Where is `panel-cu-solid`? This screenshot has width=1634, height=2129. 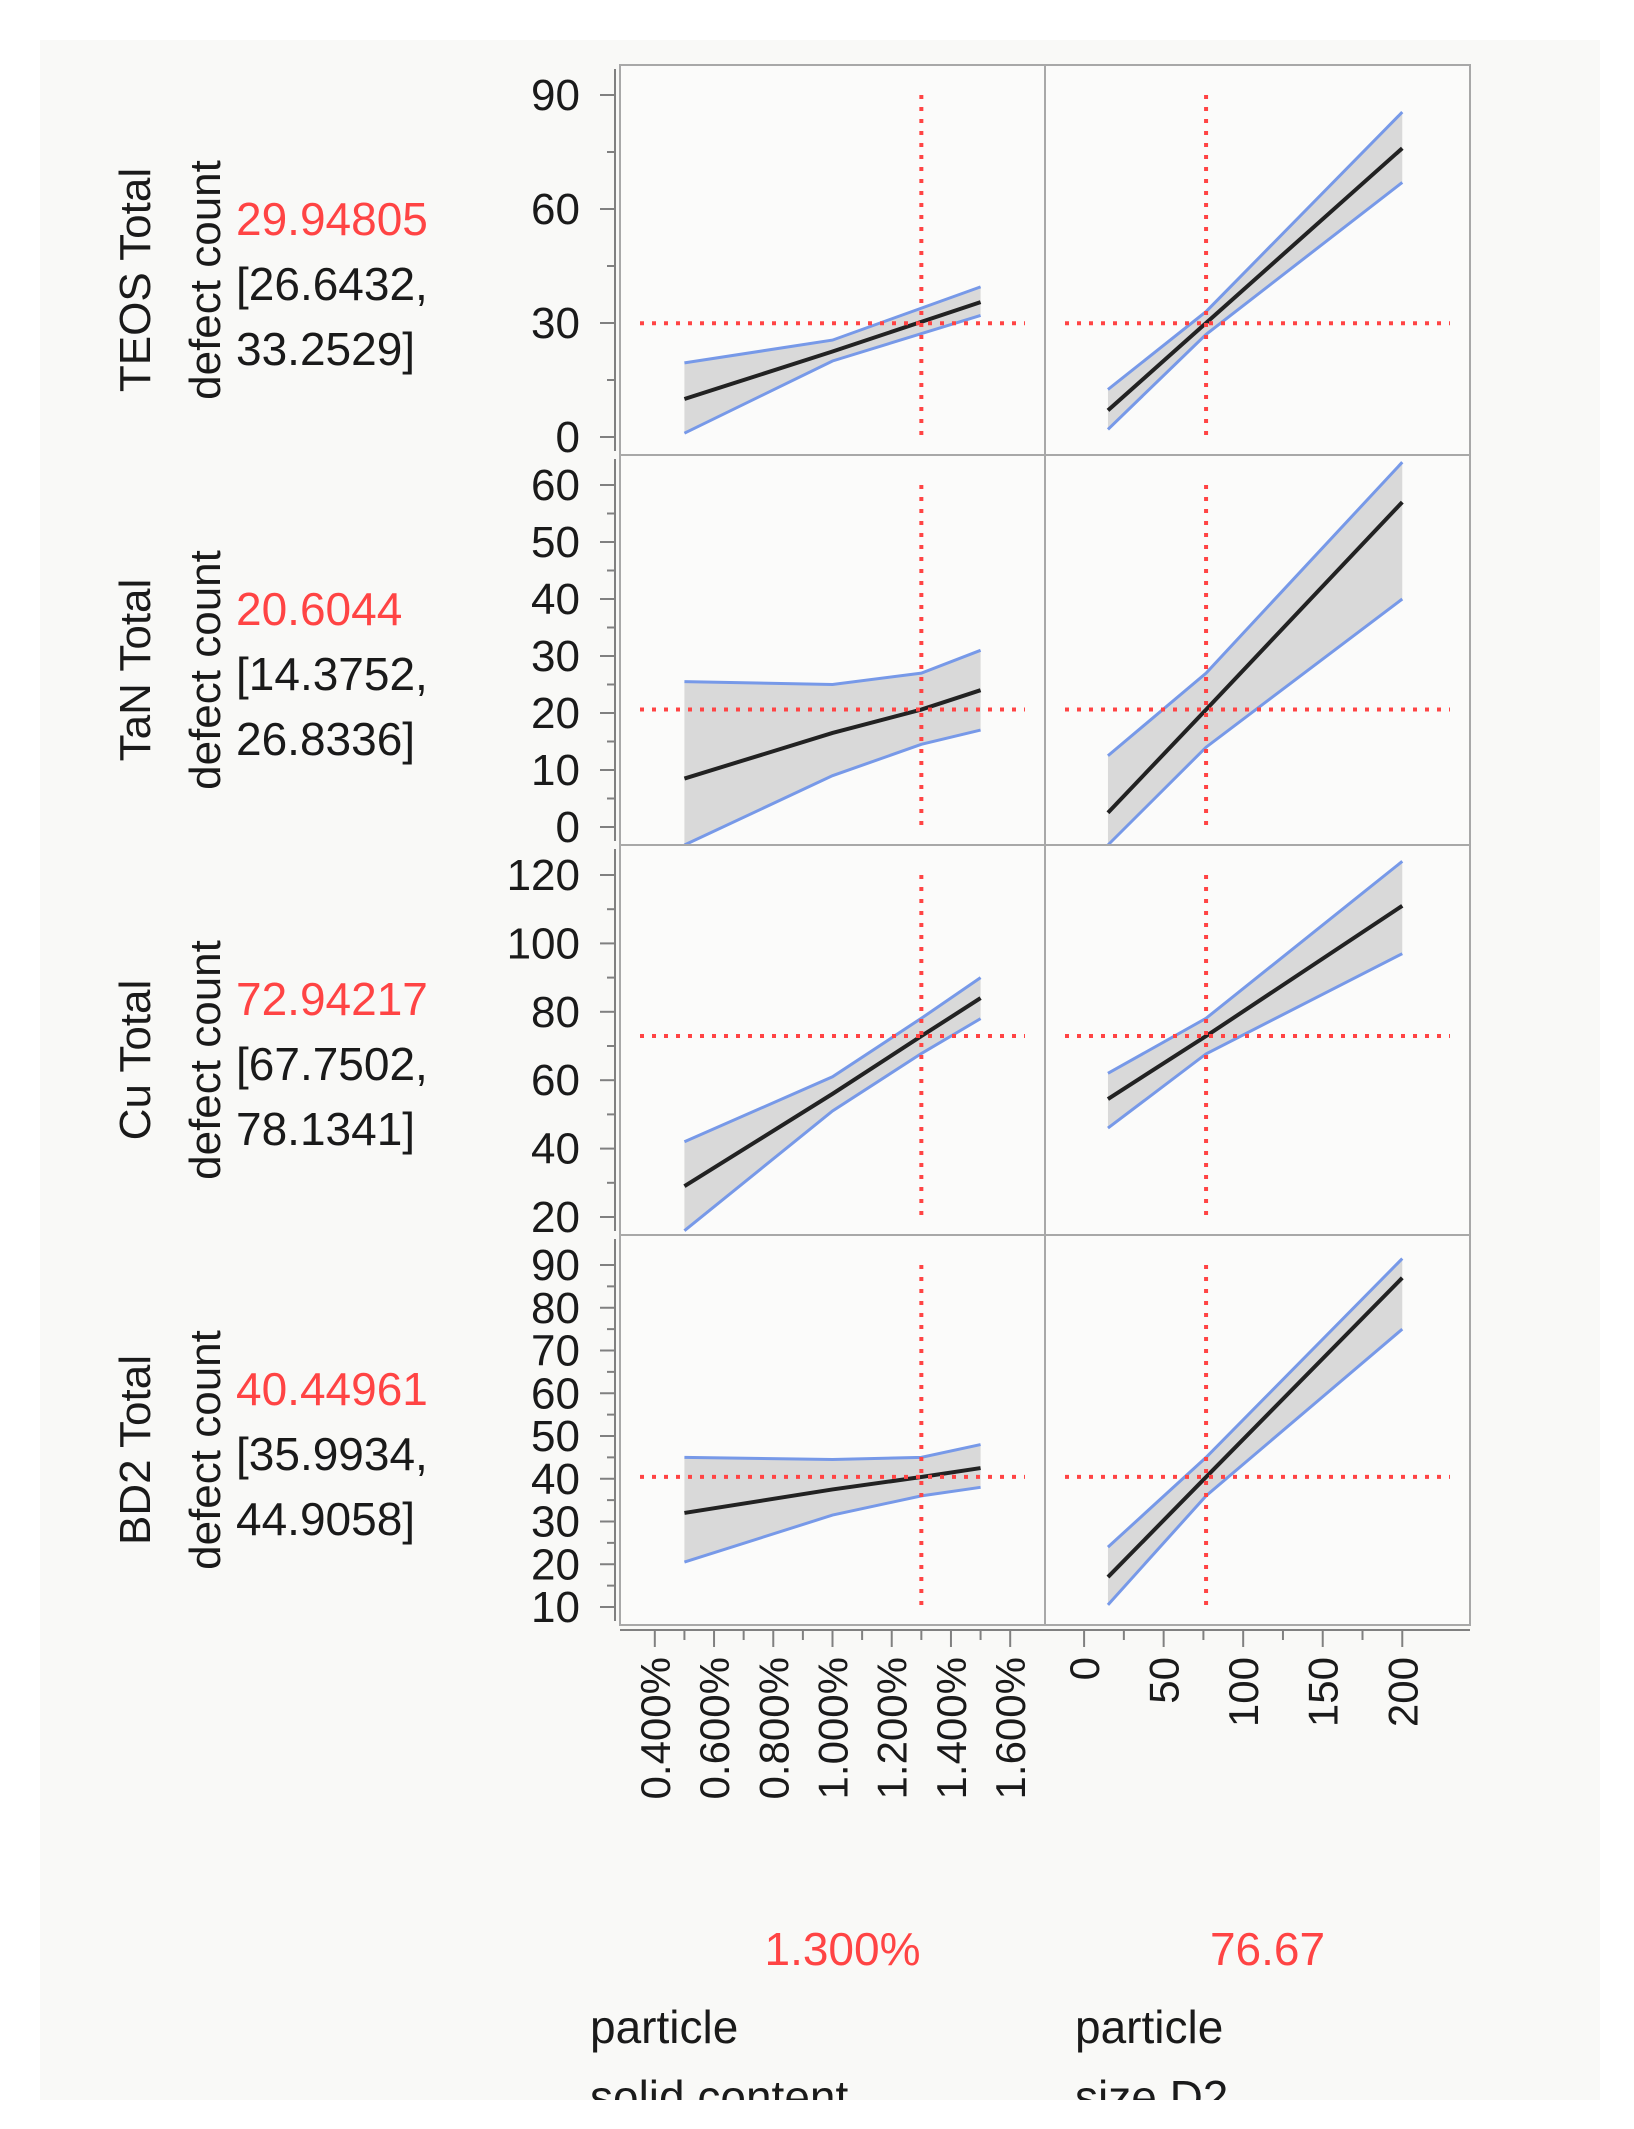 panel-cu-solid is located at coordinates (832, 1040).